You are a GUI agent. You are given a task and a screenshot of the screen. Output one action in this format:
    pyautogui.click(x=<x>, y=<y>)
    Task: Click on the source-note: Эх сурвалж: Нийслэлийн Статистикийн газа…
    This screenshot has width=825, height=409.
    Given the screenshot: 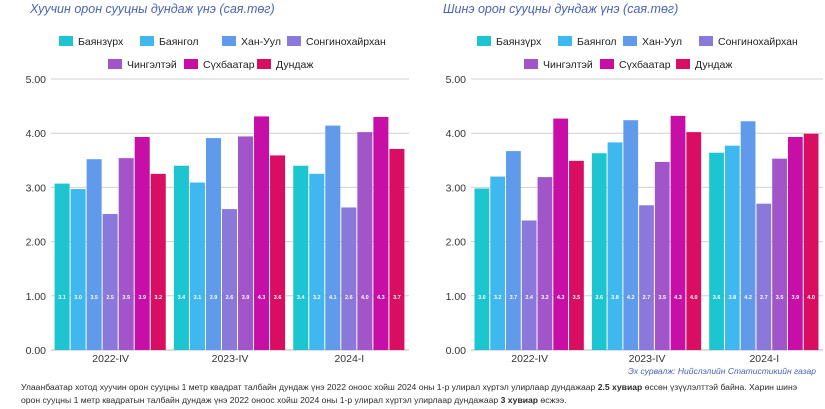 What is the action you would take?
    pyautogui.click(x=722, y=371)
    